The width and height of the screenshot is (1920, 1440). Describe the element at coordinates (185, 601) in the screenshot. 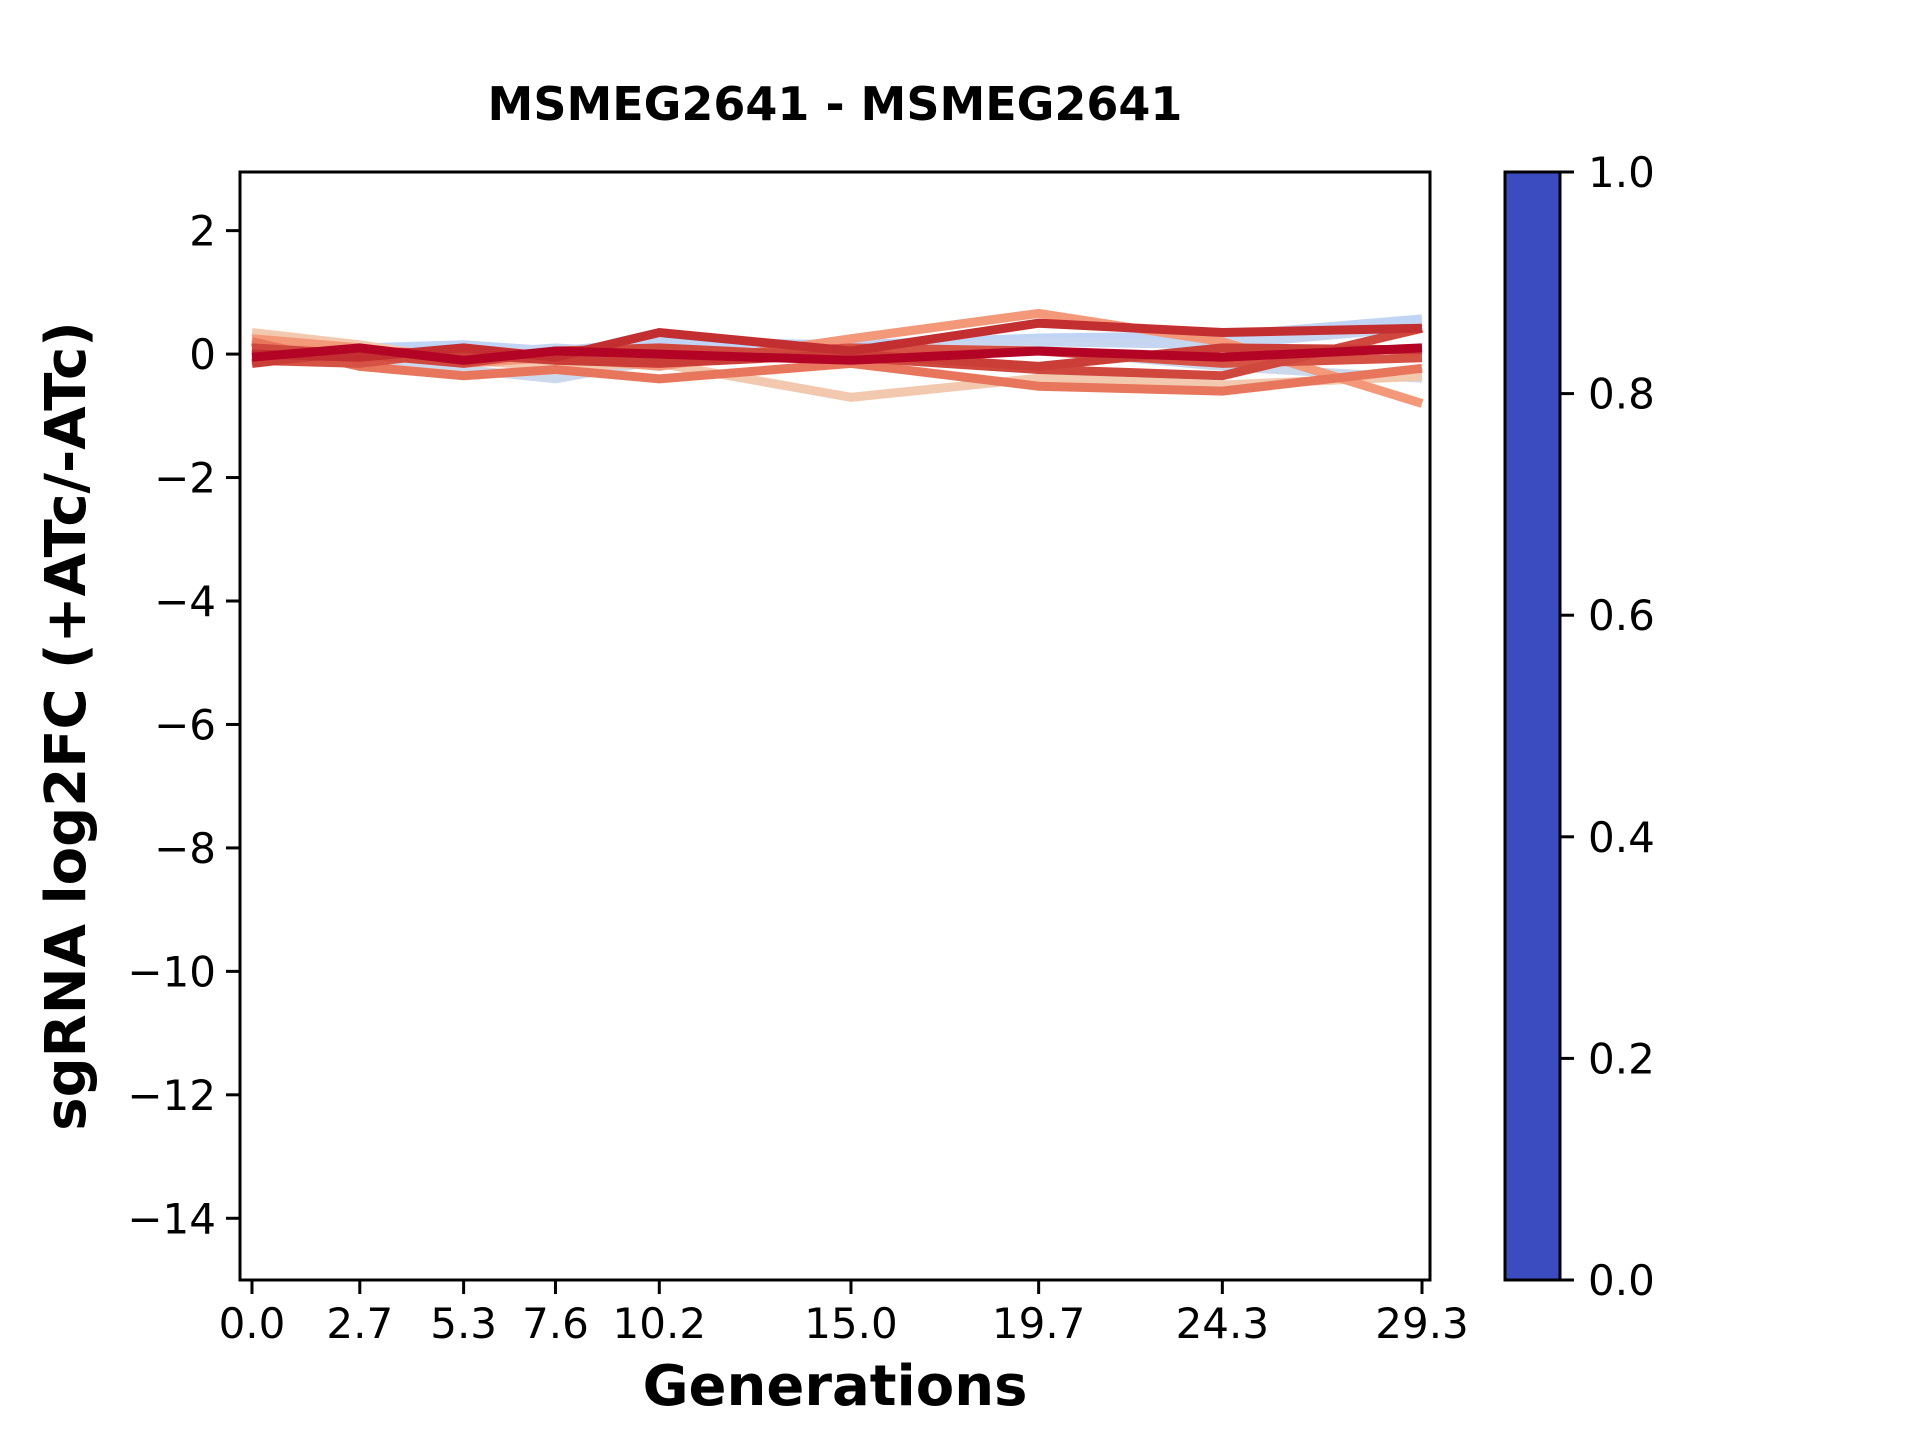

I see `y-tick-label: −4` at that location.